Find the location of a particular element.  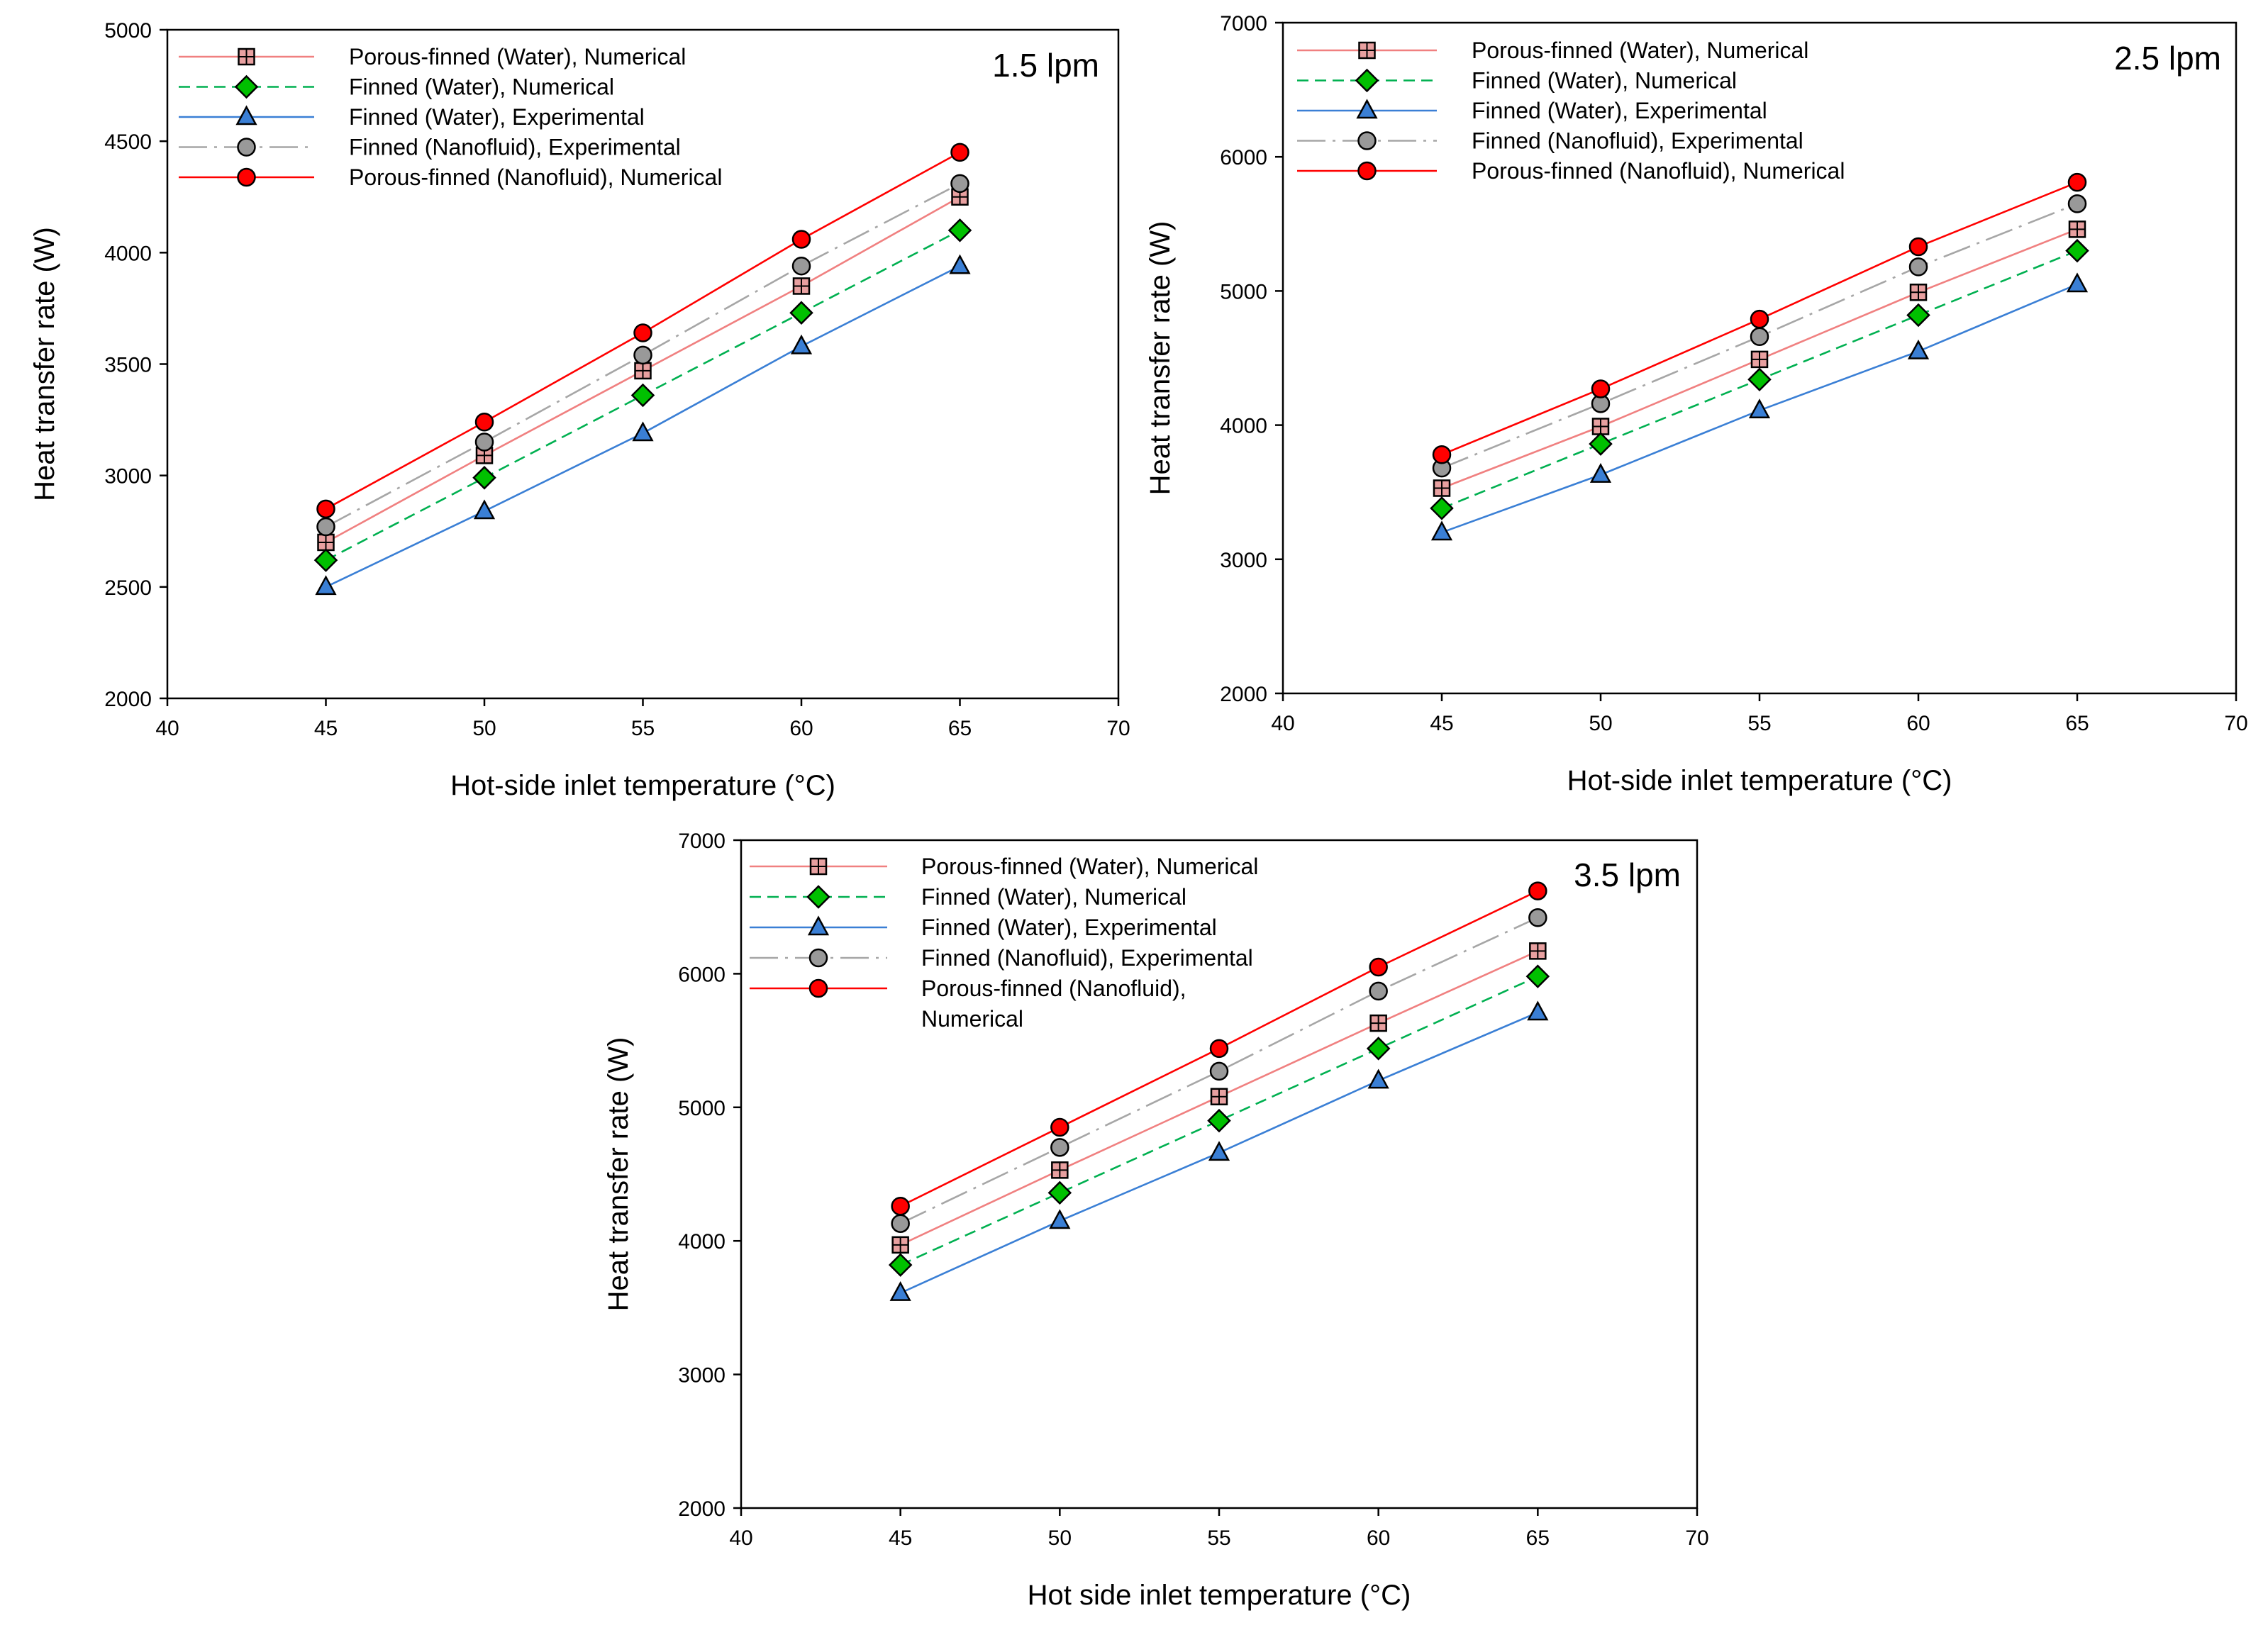

legend-label-5: Porous-finned (Nanofluid), is located at coordinates (1053, 989).